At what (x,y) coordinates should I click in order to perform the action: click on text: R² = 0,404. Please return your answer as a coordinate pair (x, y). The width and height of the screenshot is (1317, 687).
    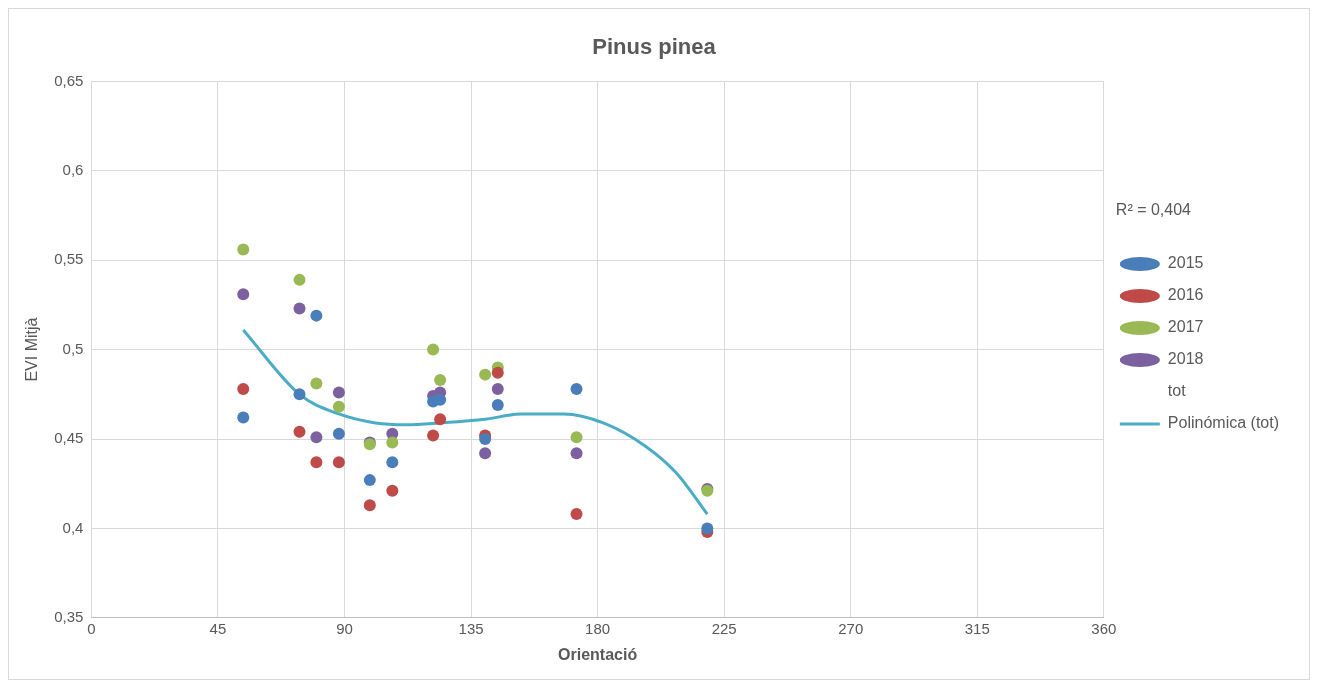
    Looking at the image, I should click on (1153, 210).